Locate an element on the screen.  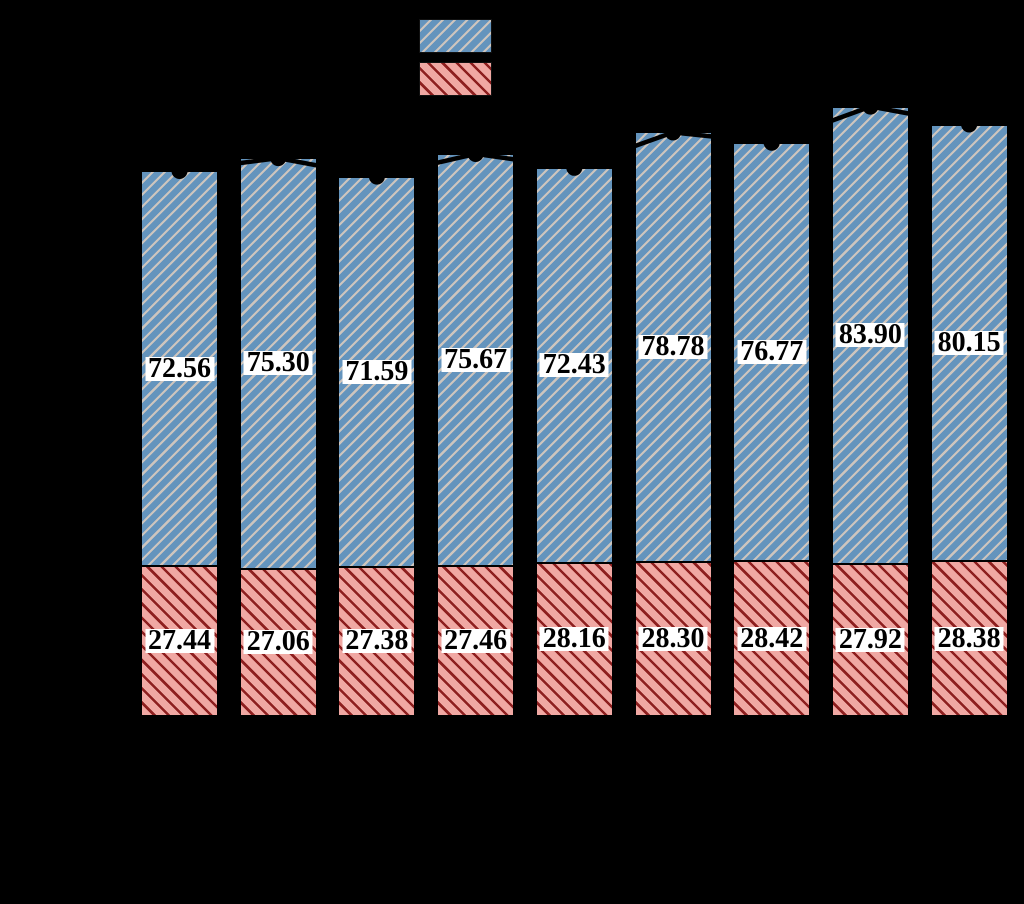
bar-value-label-pink: 27.92 is located at coordinates (870, 639).